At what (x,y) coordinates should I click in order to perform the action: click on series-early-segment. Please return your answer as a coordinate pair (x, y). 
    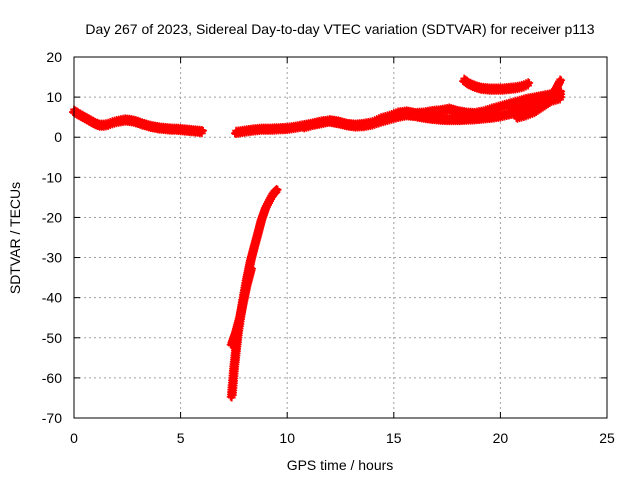
    Looking at the image, I should click on (138, 121).